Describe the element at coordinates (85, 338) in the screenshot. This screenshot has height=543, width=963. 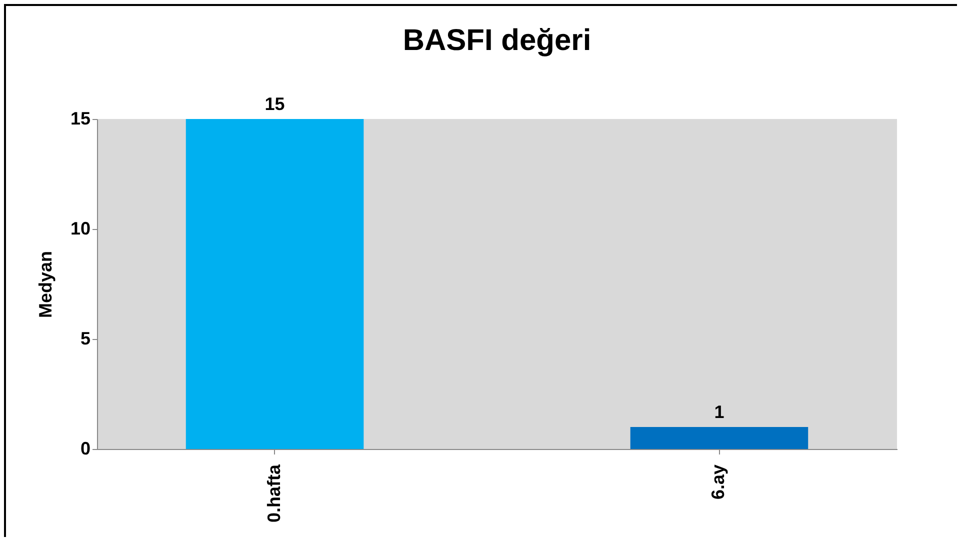
I see `y-tick-label: 5` at that location.